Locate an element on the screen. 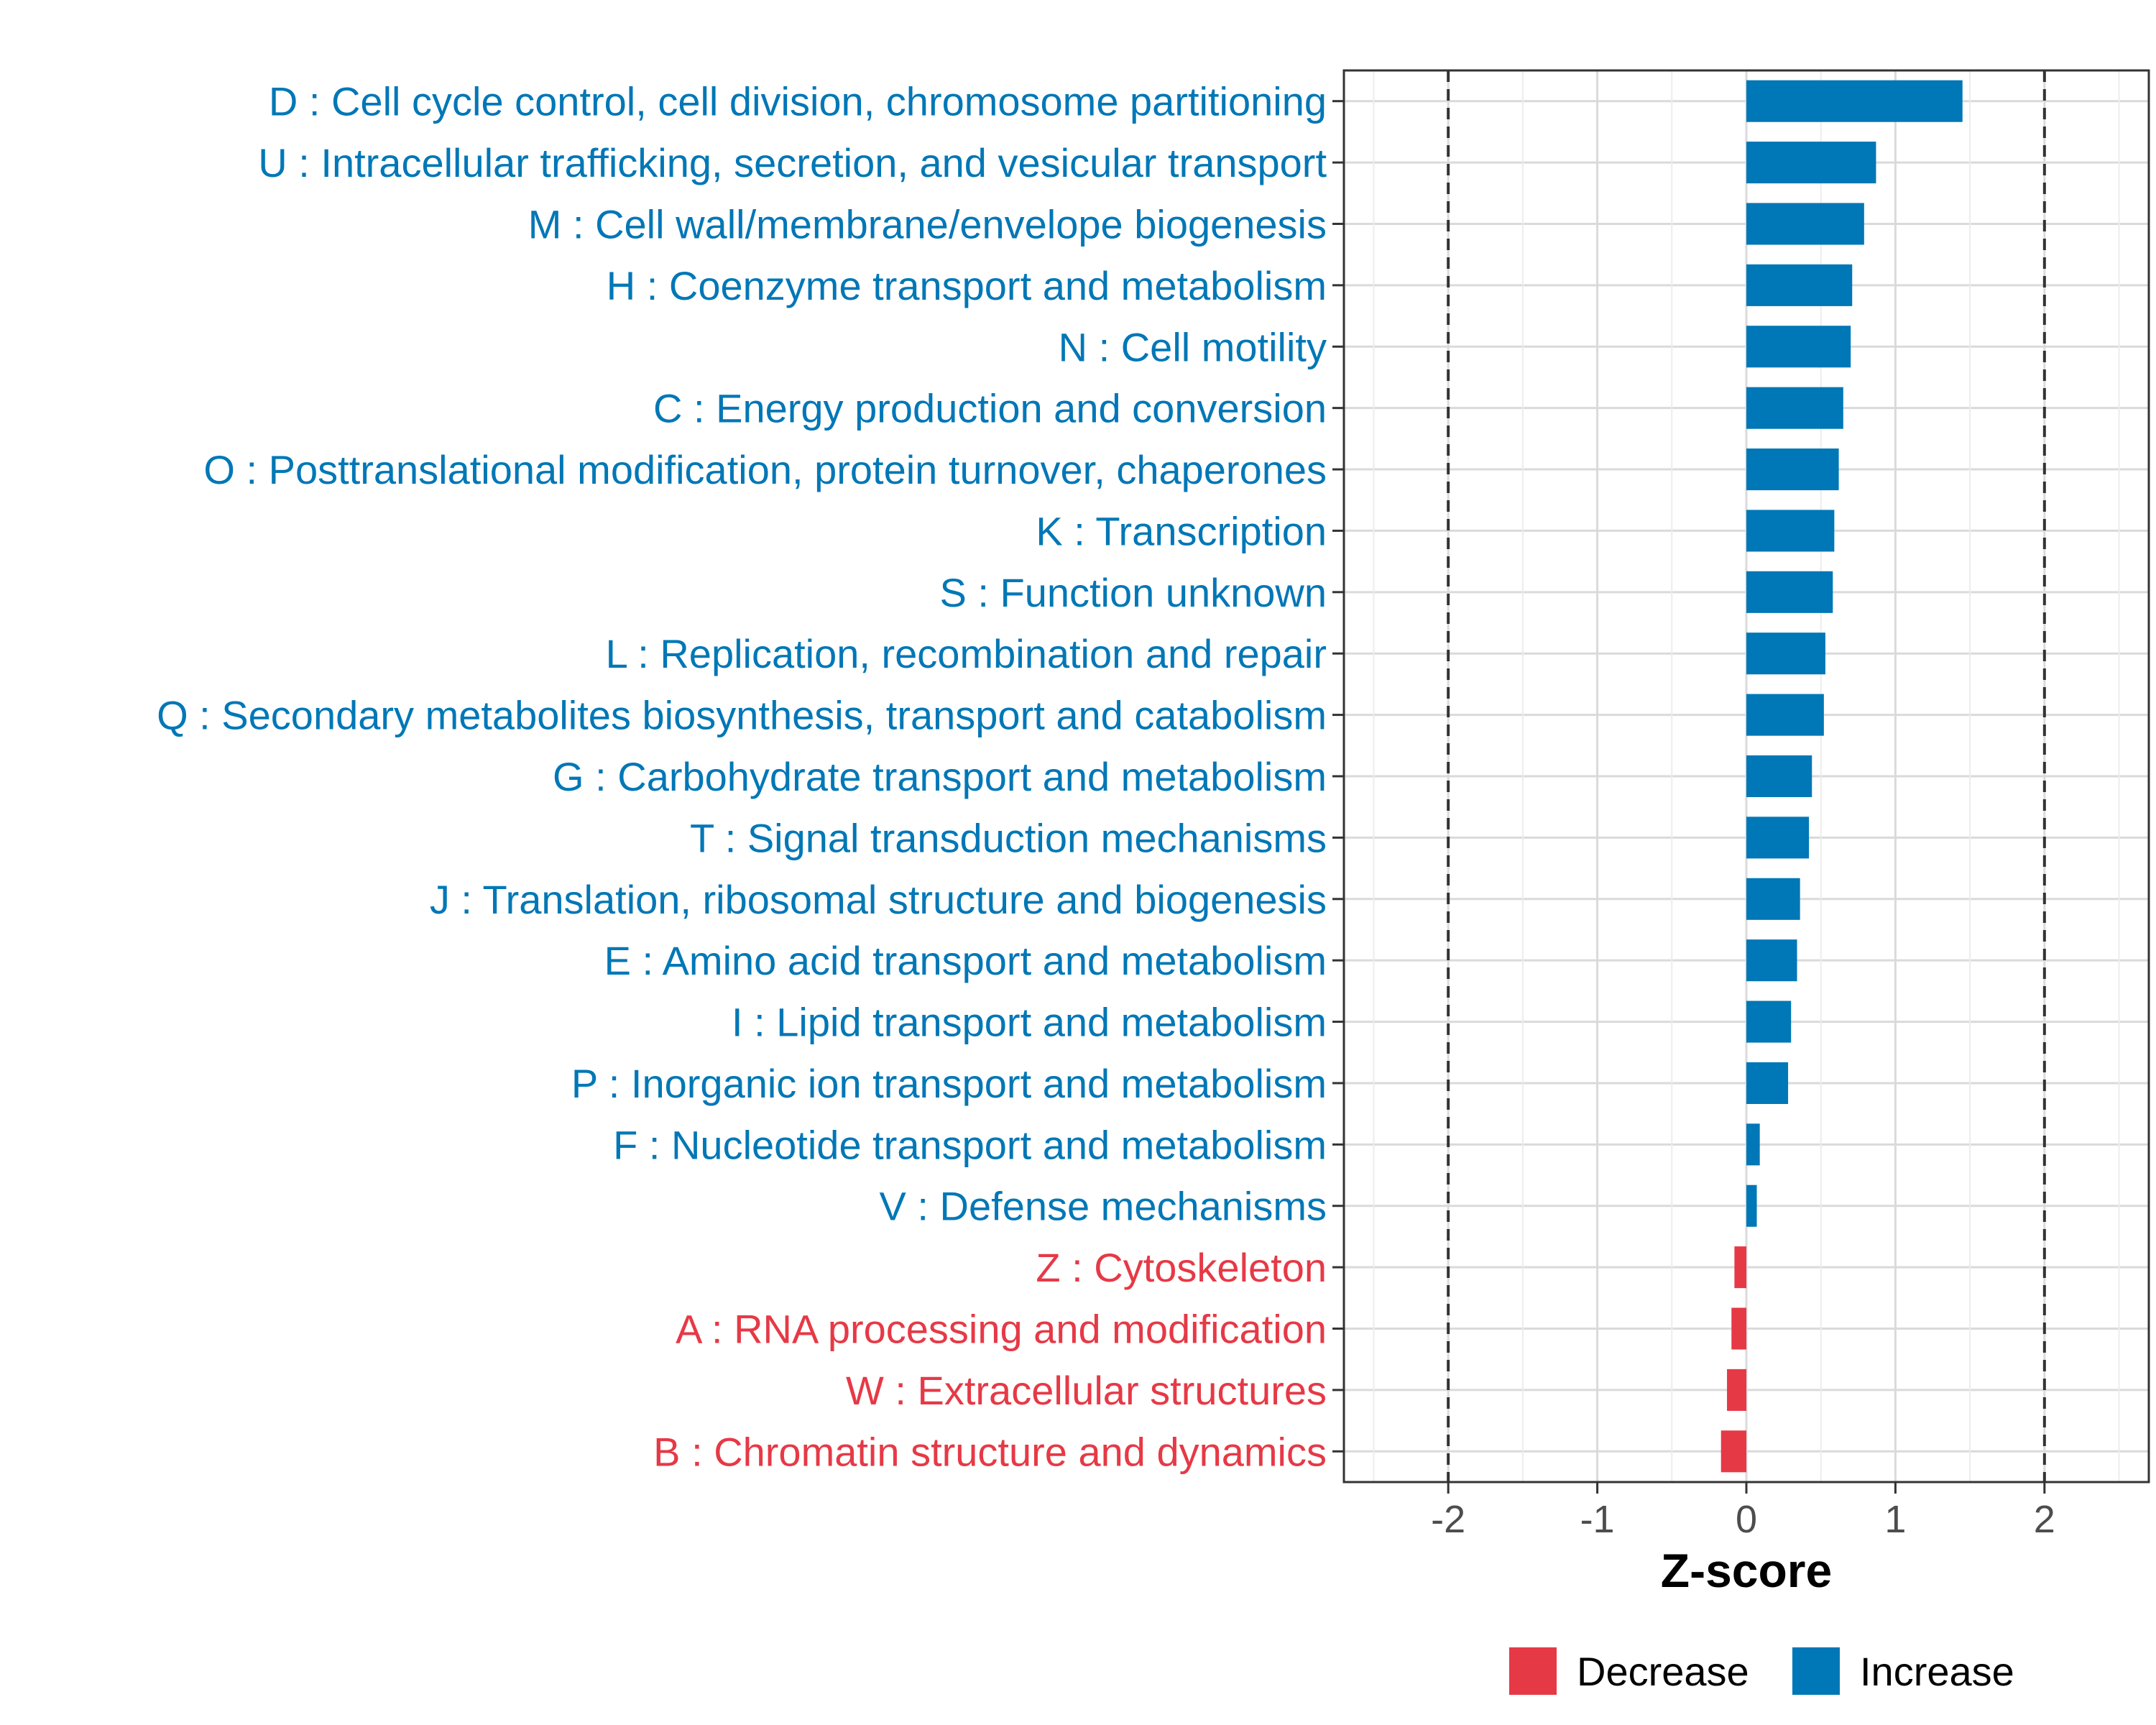 This screenshot has width=2156, height=1725. bar-n is located at coordinates (1798, 347).